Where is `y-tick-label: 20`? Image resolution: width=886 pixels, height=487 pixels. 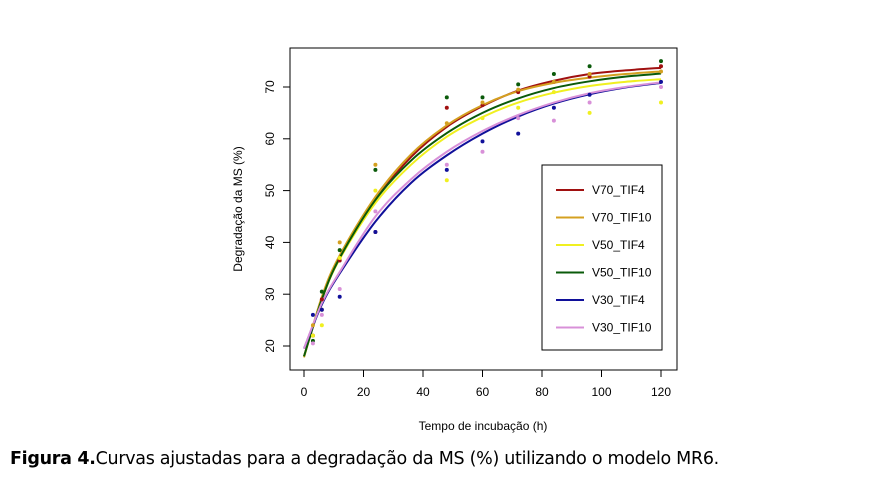
y-tick-label: 20 is located at coordinates (270, 346).